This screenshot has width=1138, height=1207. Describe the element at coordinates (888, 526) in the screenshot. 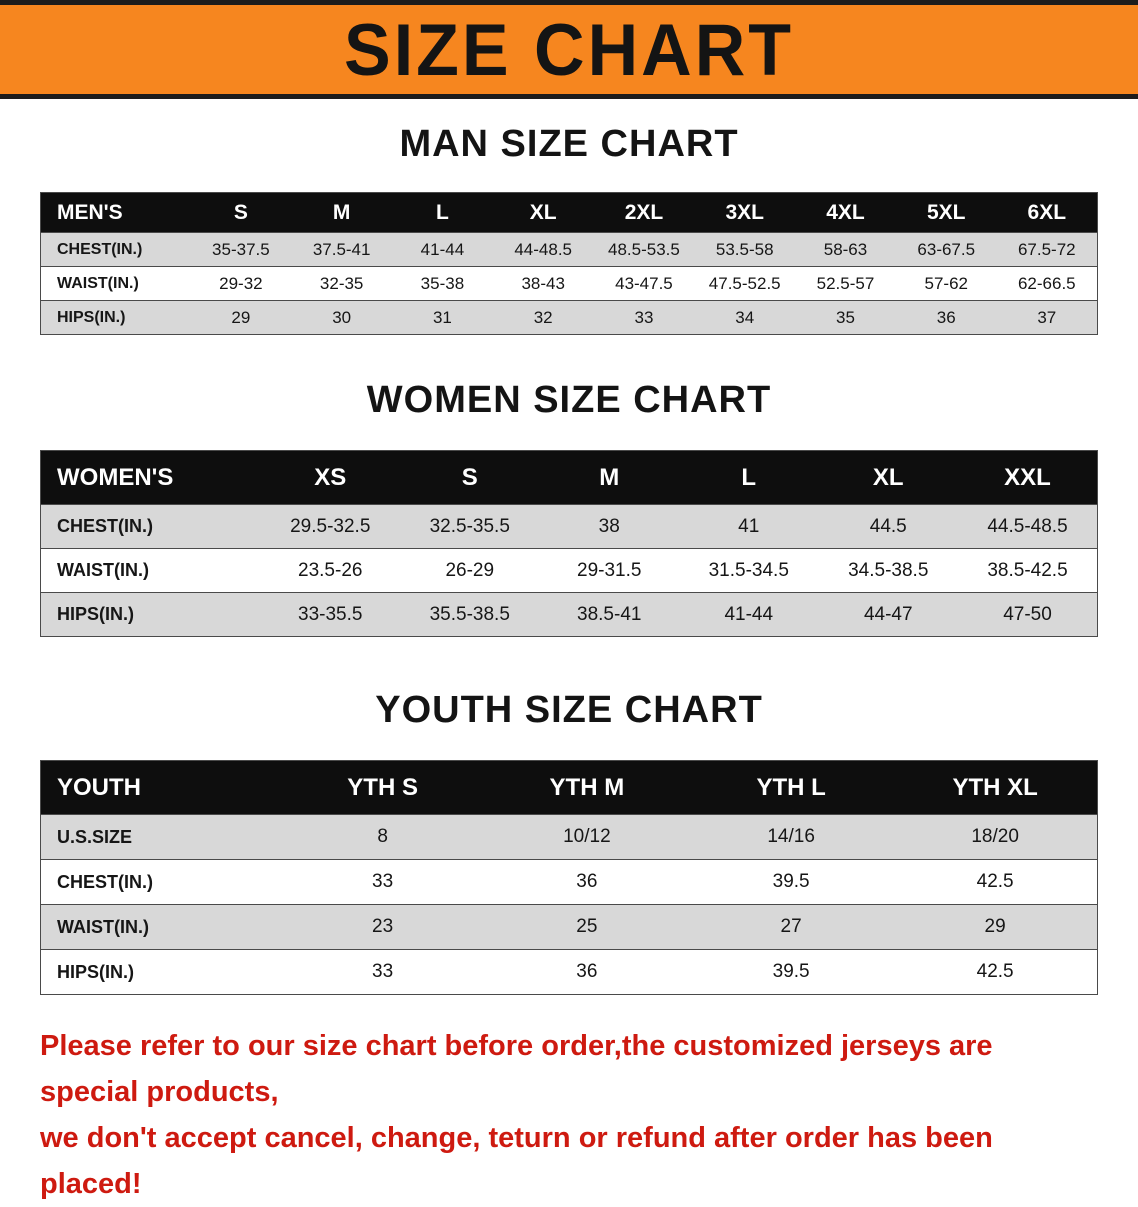

I see `size-cell: 44.5` at that location.